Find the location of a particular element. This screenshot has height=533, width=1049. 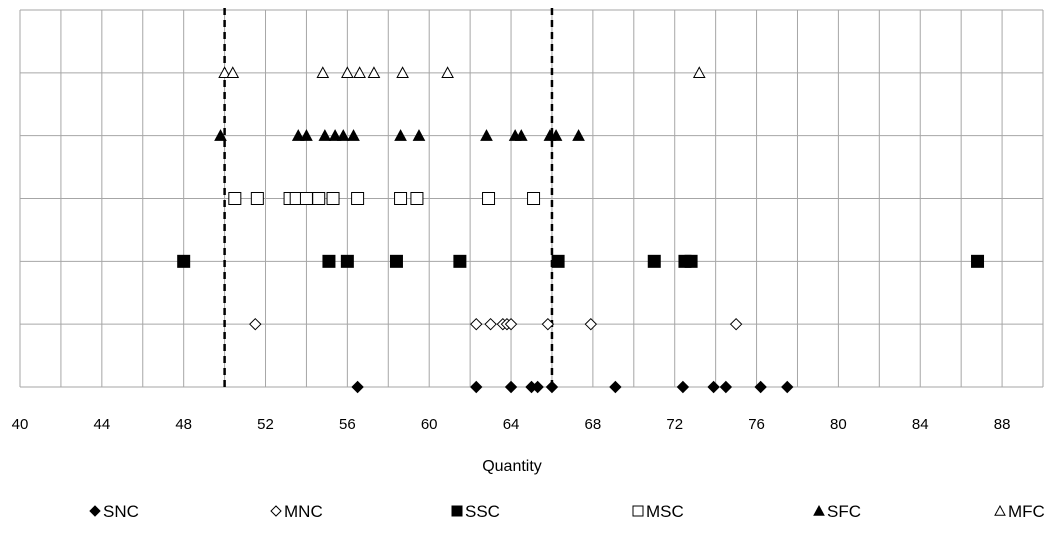

legend-label: SFC is located at coordinates (844, 511).